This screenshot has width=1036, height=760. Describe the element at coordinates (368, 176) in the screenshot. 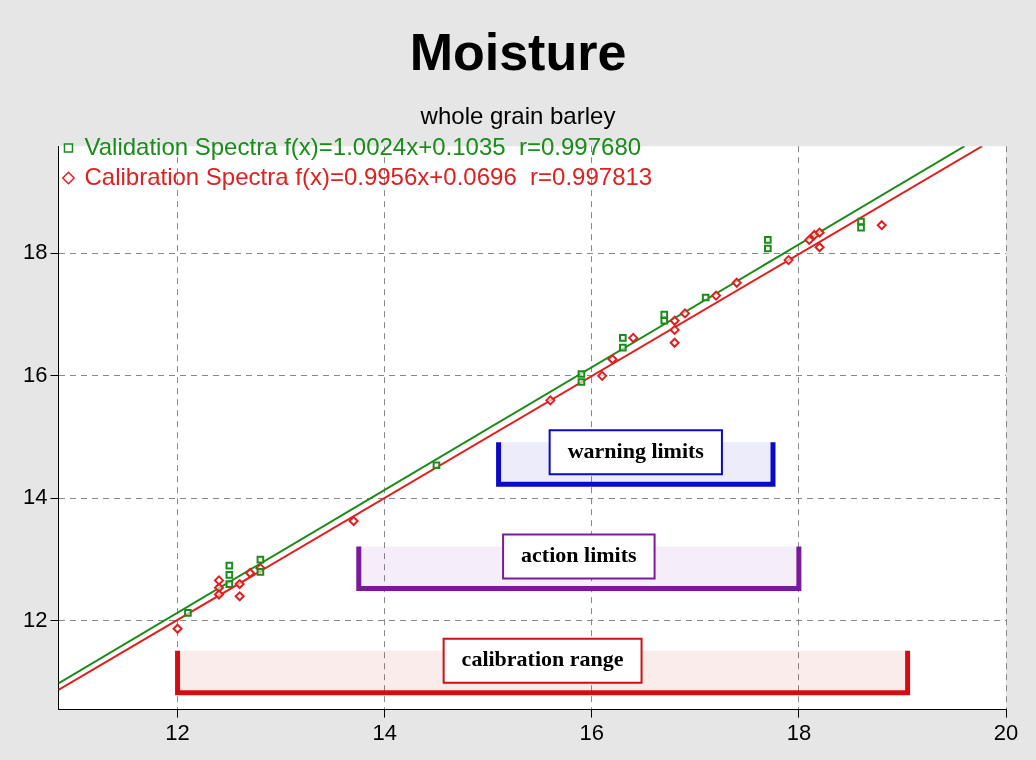

I see `legend-label: Calibration Spectra f(x)=0.9956x+0.0696 r=0.997813` at that location.